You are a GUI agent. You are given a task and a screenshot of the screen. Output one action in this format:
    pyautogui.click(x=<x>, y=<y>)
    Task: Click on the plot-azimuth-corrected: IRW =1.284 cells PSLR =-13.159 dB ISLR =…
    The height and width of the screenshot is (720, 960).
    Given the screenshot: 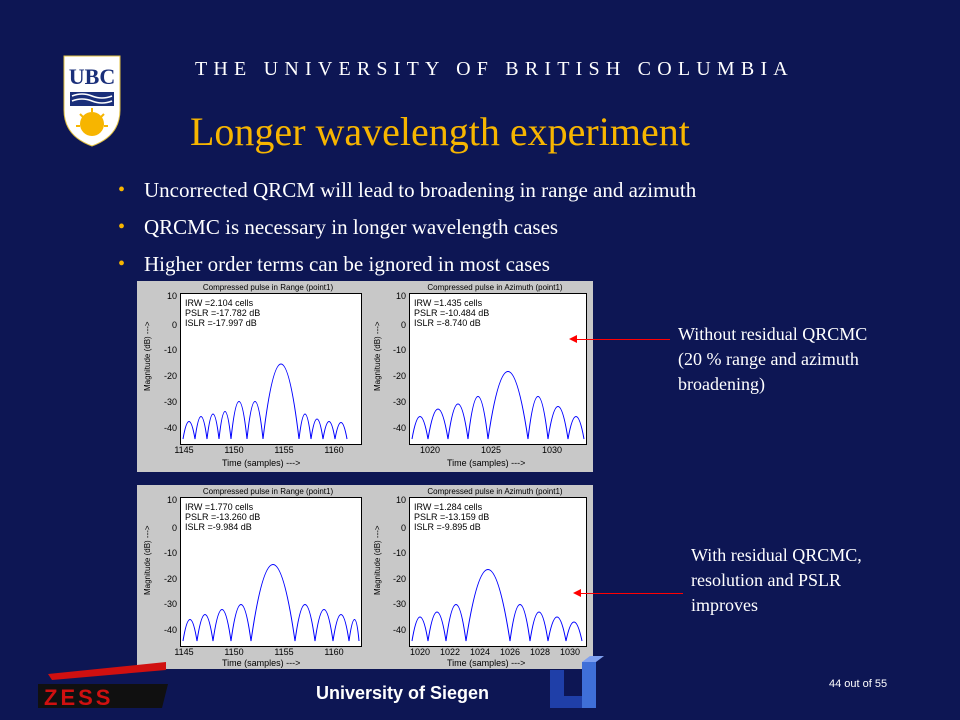 What is the action you would take?
    pyautogui.click(x=498, y=572)
    